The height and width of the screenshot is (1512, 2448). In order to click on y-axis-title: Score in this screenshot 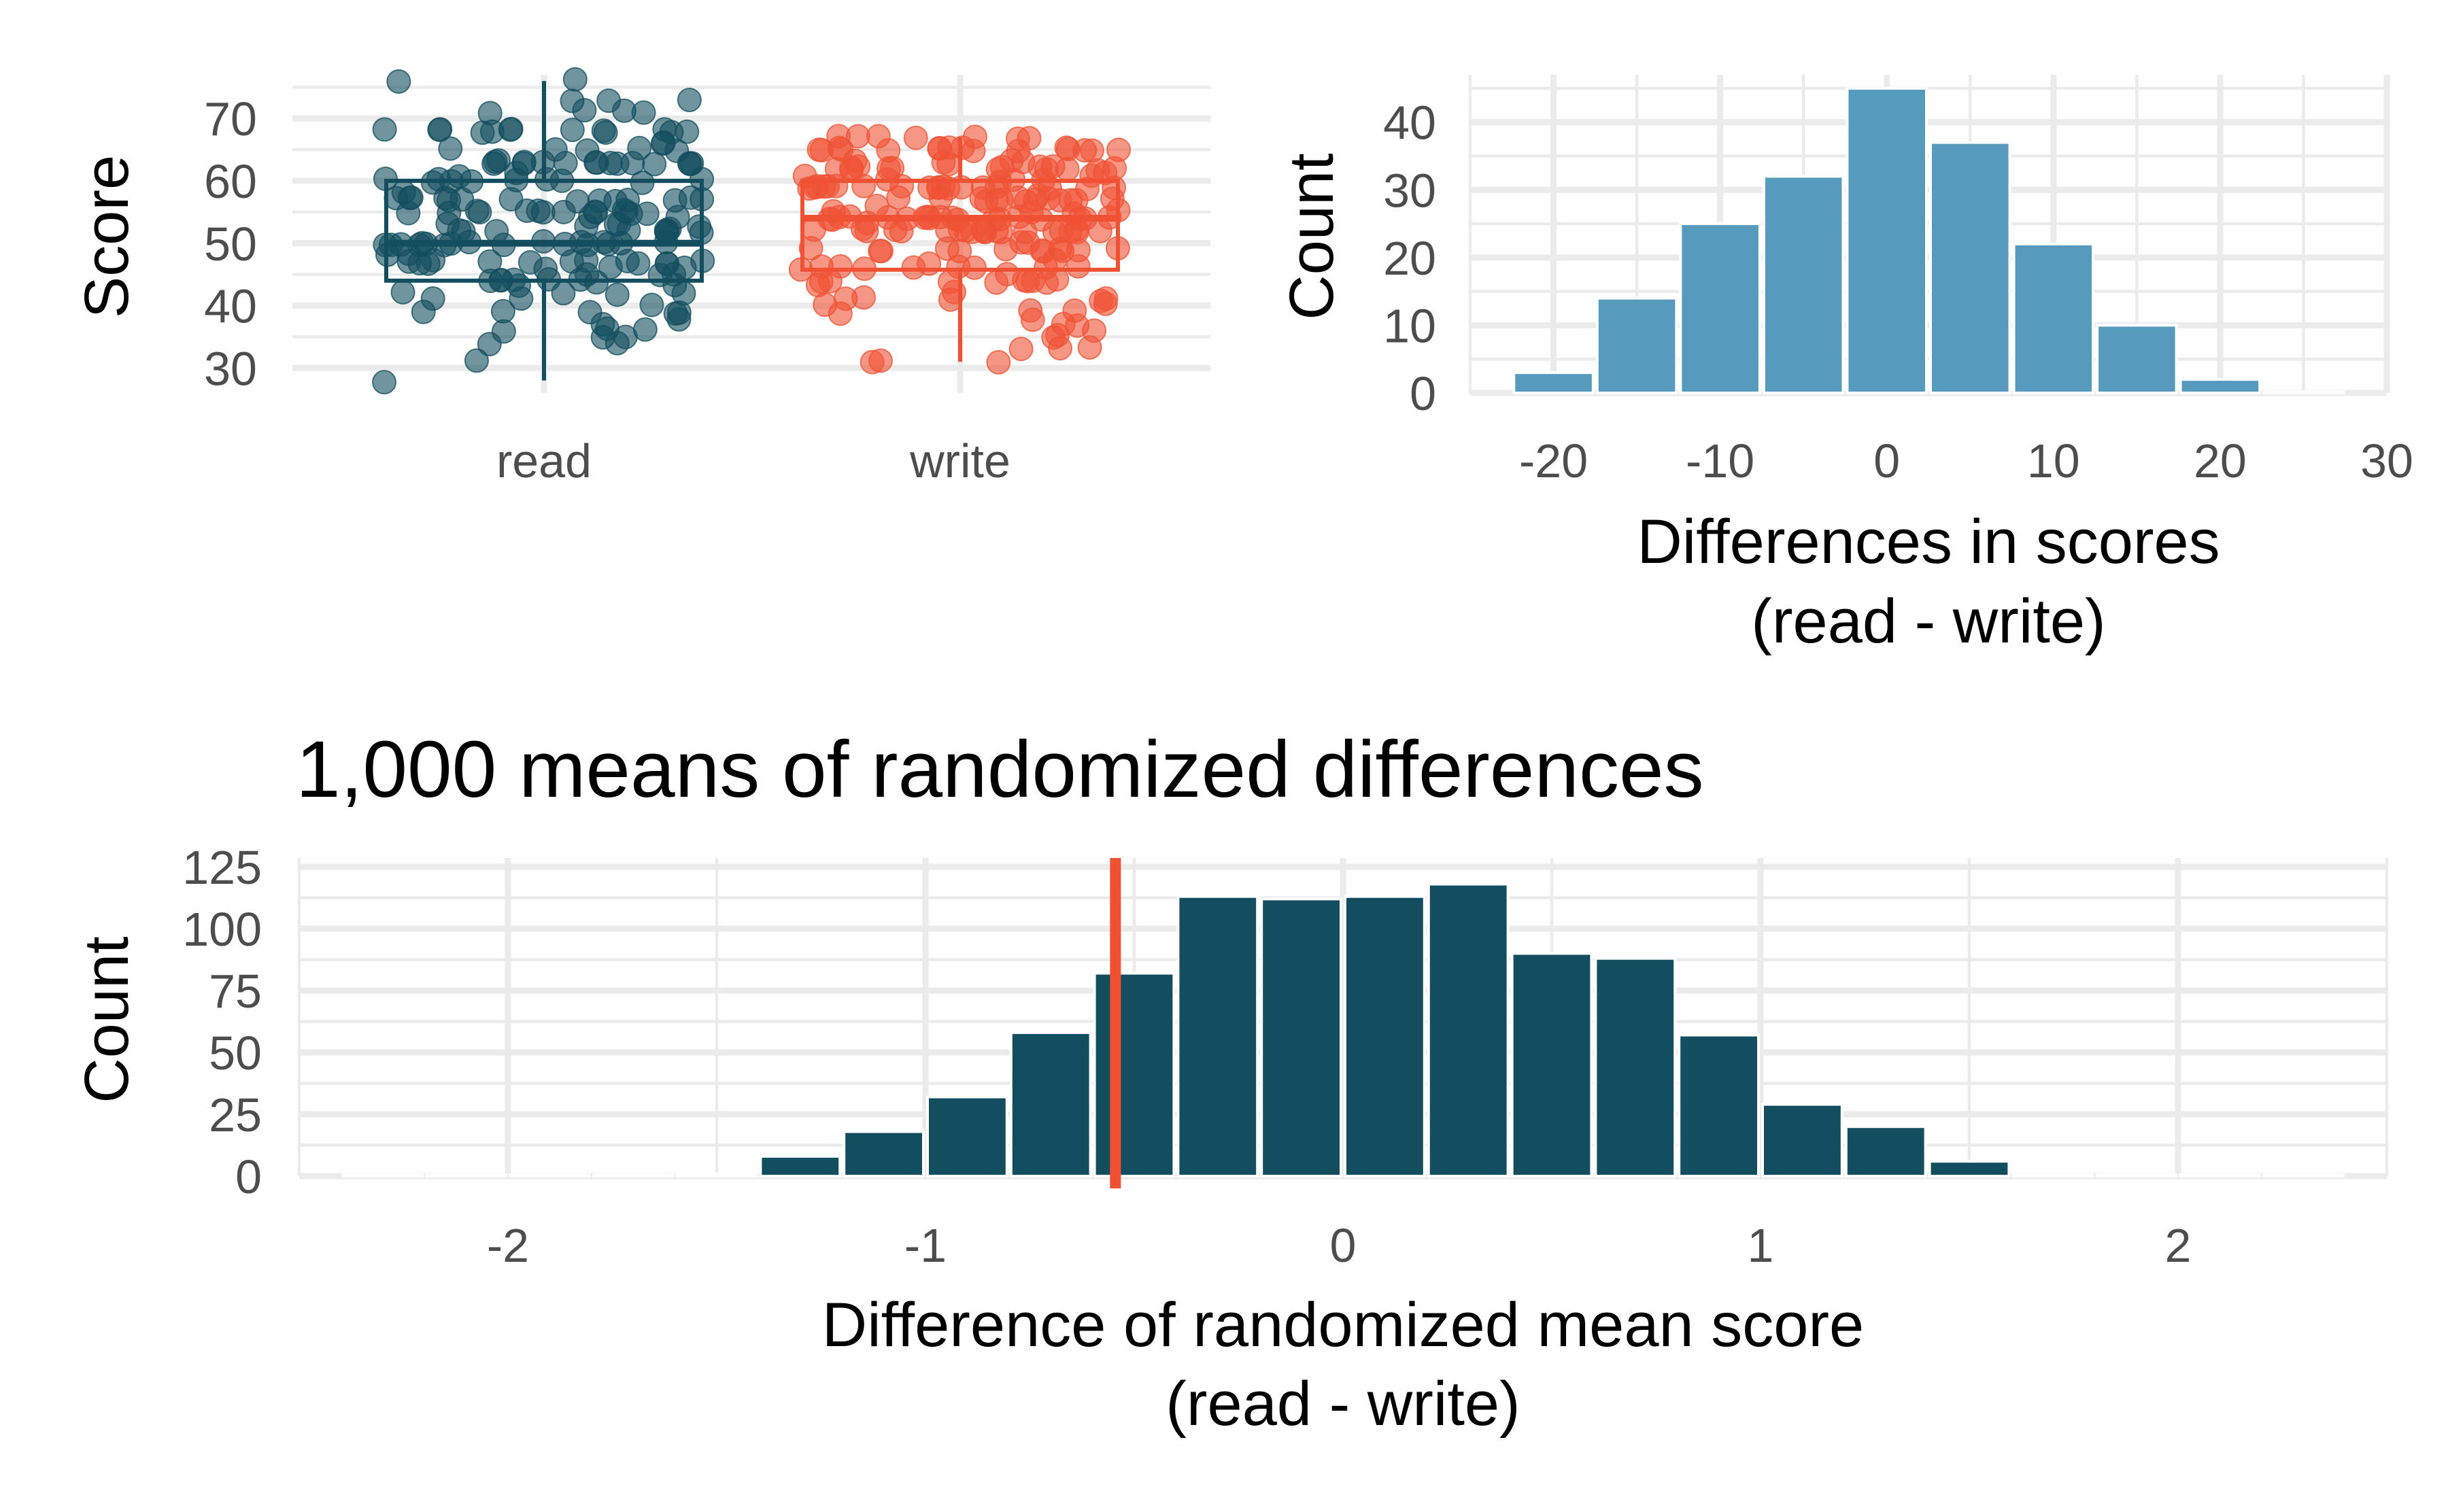, I will do `click(107, 236)`.